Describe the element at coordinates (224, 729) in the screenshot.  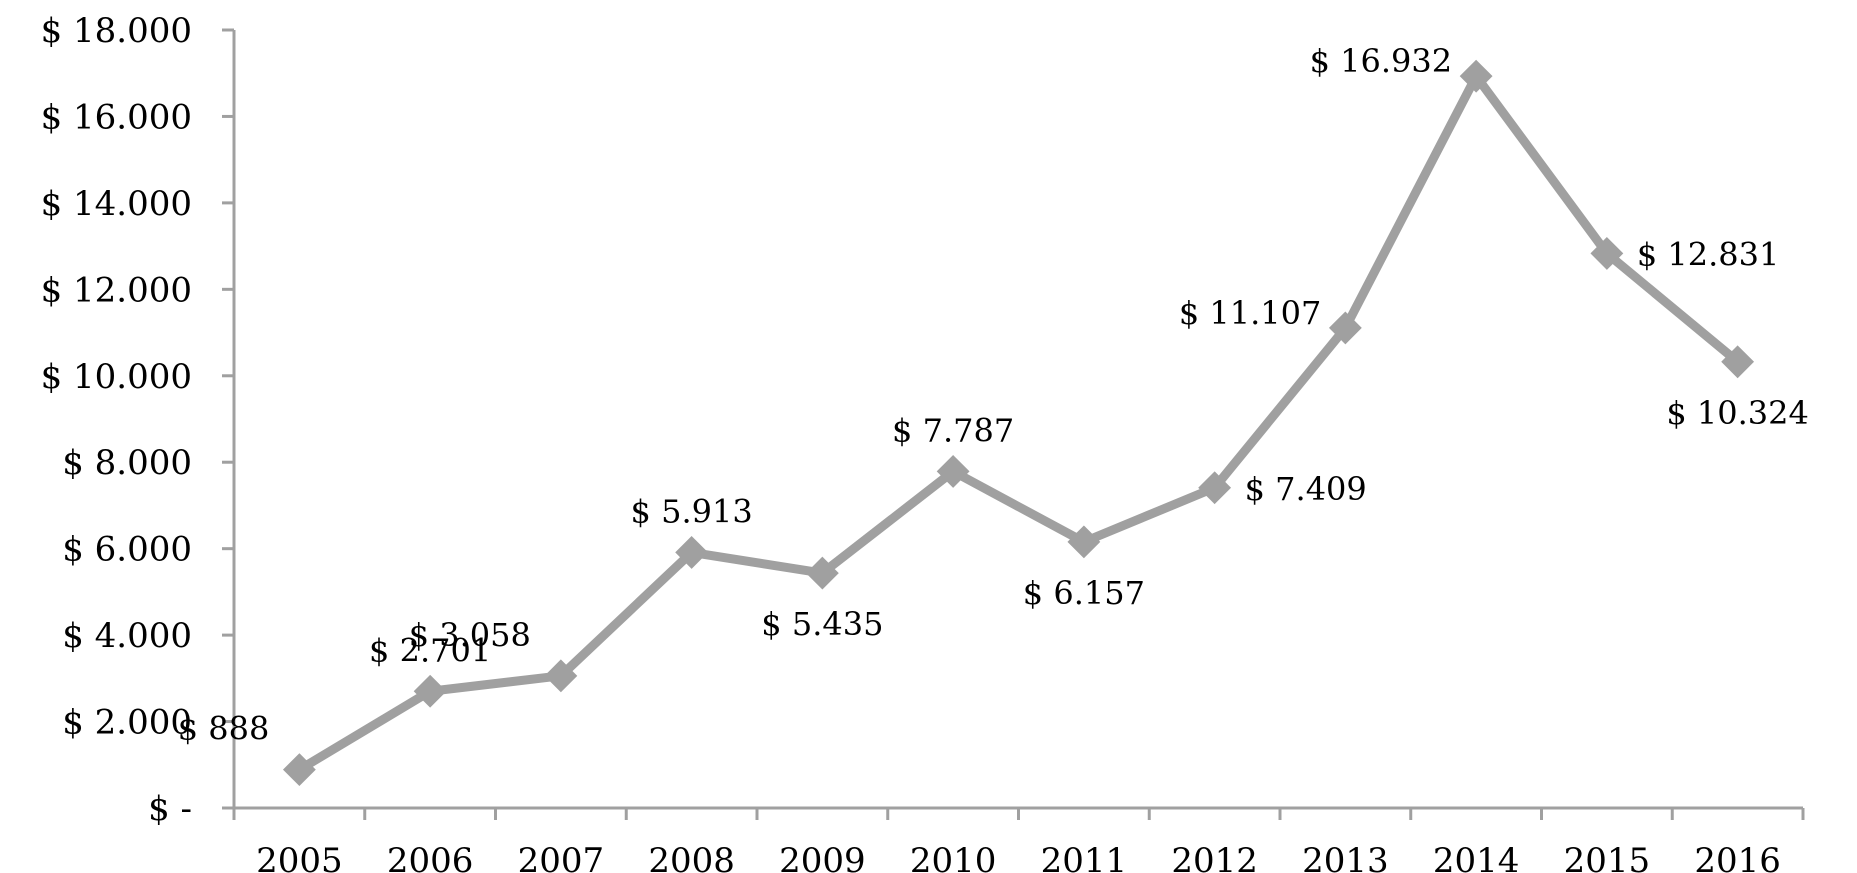
I see `data-label: $ 888` at that location.